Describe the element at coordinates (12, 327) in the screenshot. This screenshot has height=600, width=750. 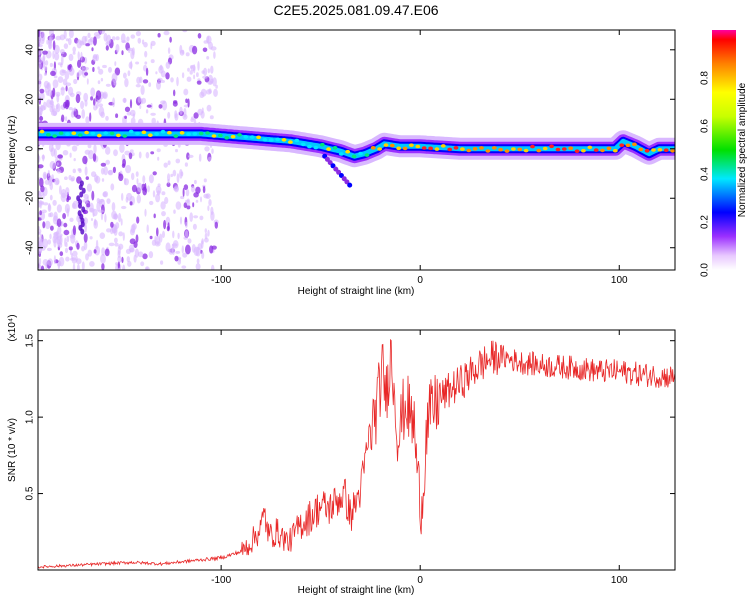
I see `snr-y-scale-label: (x10⁴)` at that location.